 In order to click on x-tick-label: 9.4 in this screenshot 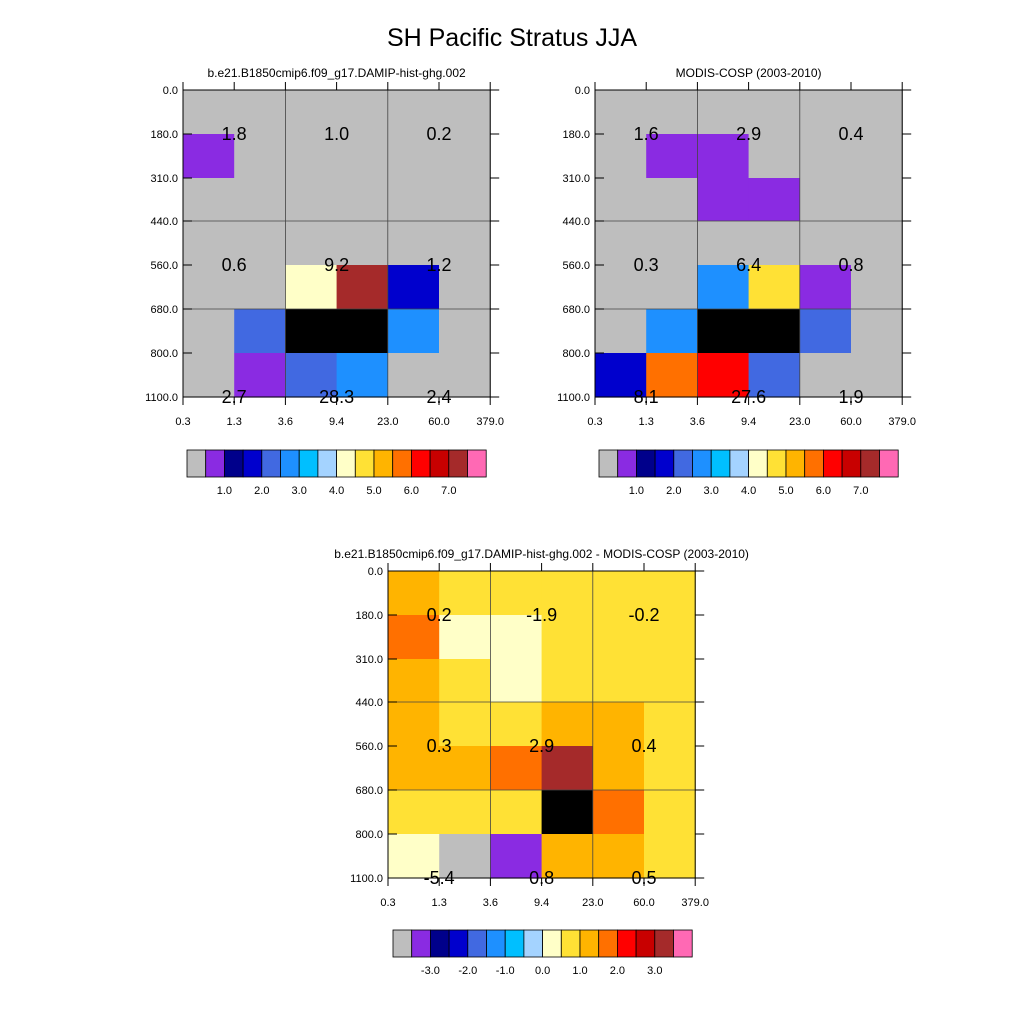, I will do `click(541, 903)`.